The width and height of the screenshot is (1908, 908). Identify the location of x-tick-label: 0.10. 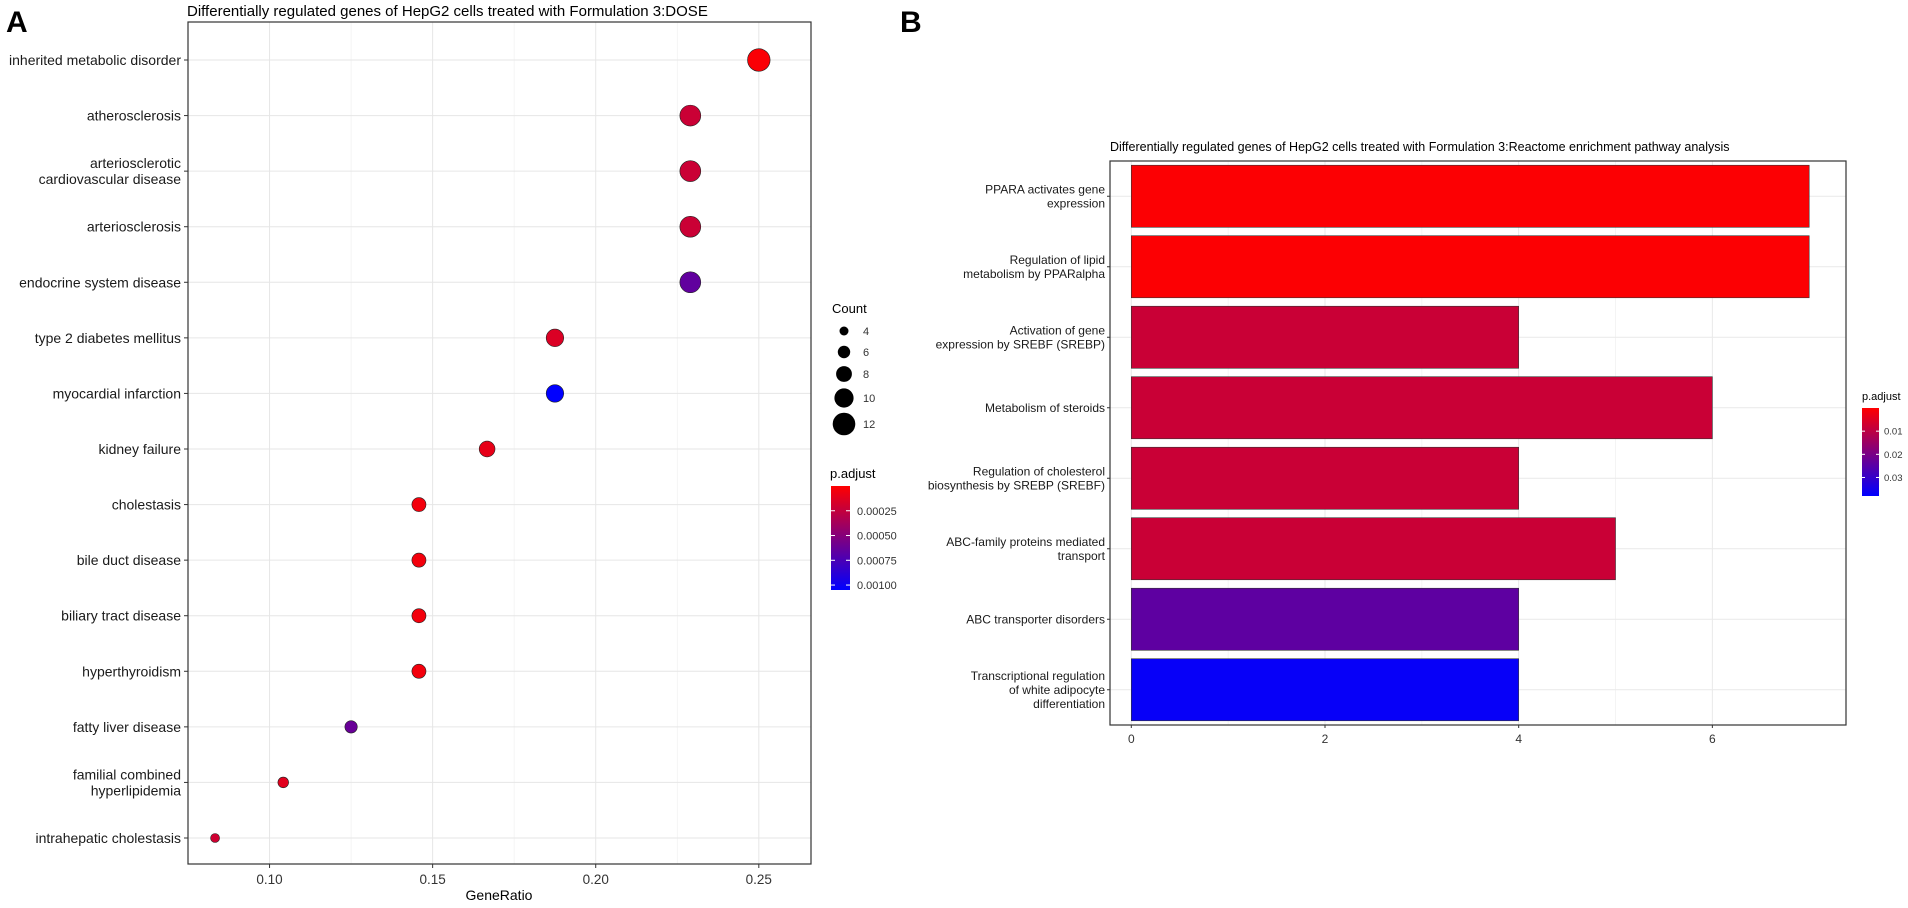
(269, 879).